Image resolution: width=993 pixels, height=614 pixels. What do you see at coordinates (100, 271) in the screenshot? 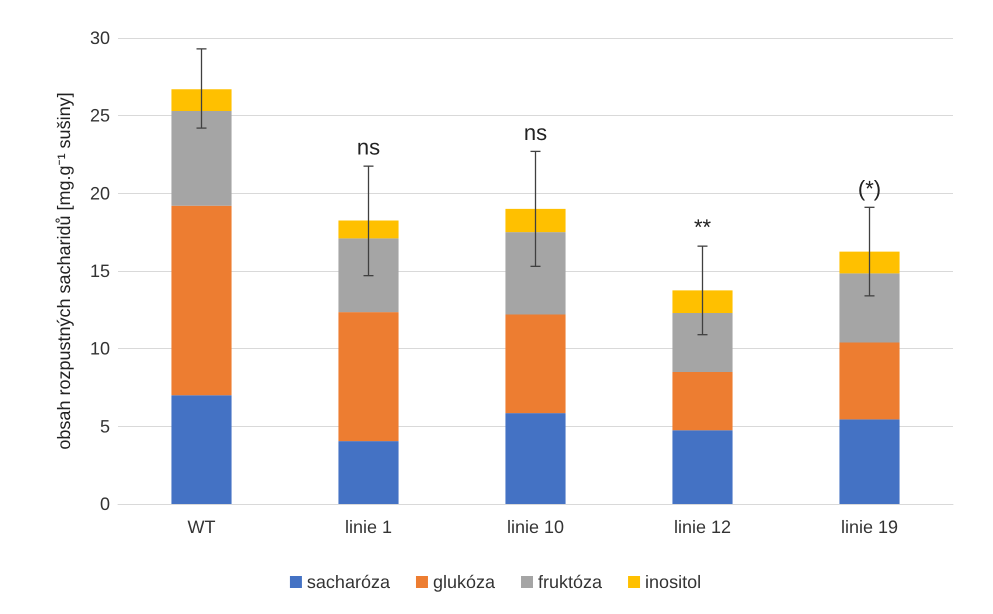
I see `y-tick-label: 15` at bounding box center [100, 271].